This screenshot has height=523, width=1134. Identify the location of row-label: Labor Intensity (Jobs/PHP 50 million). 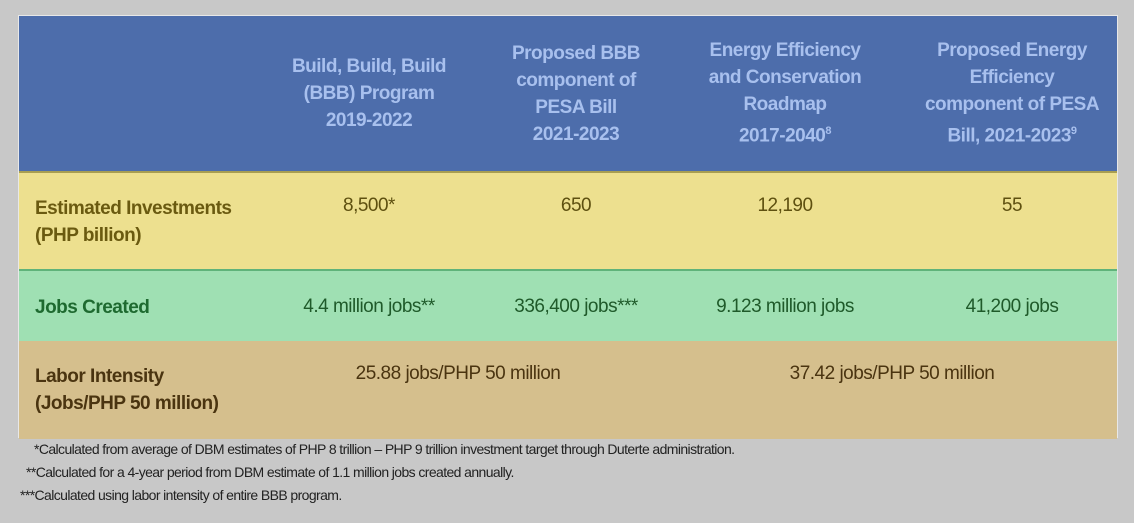
(150, 390).